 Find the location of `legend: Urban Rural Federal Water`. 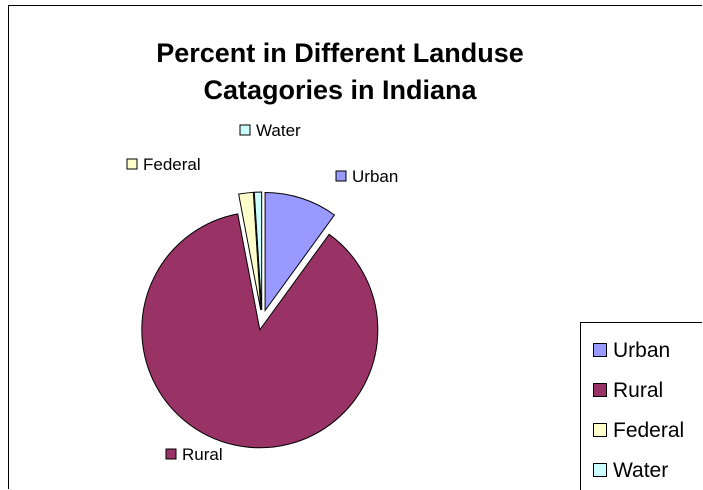

legend: Urban Rural Federal Water is located at coordinates (641, 406).